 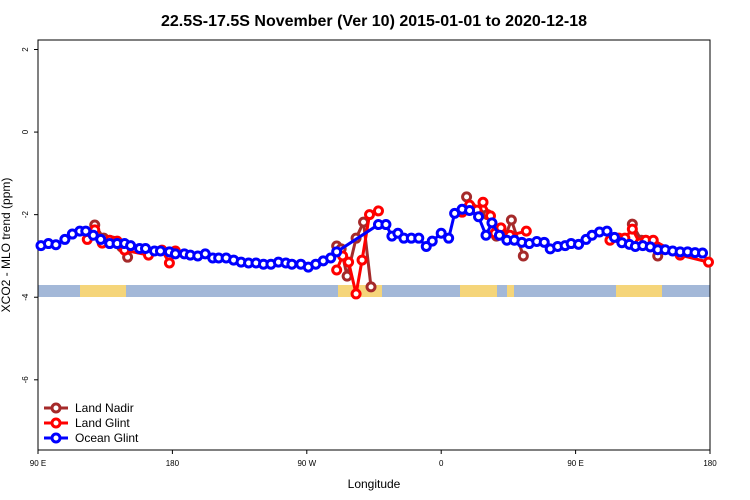 What do you see at coordinates (441, 463) in the screenshot?
I see `x-tick-label: 0` at bounding box center [441, 463].